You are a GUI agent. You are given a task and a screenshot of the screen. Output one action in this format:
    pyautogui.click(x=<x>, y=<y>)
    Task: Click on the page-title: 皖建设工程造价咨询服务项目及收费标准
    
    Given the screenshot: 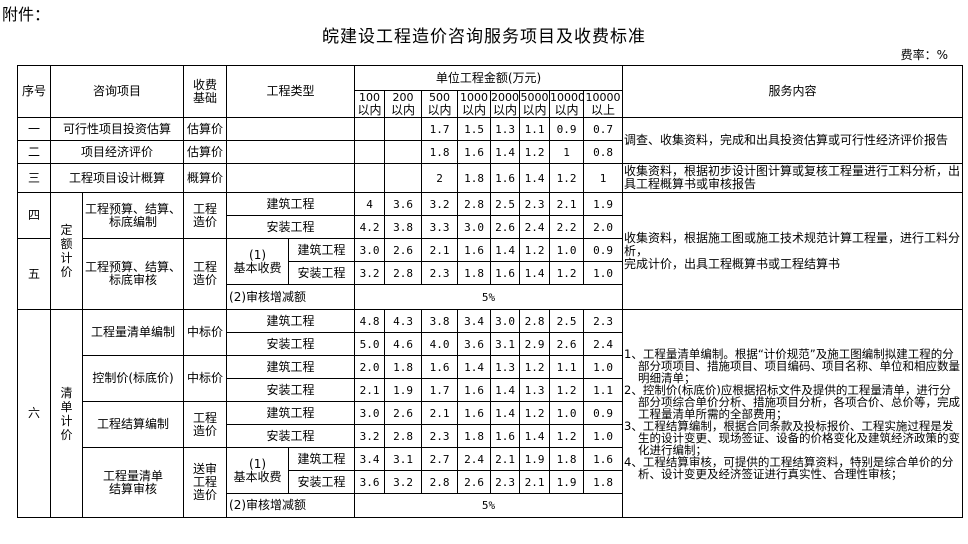 What is the action you would take?
    pyautogui.click(x=484, y=37)
    